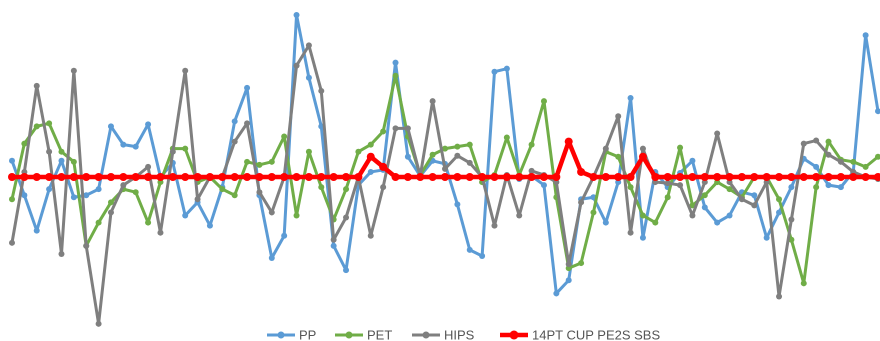 The width and height of the screenshot is (880, 341). Describe the element at coordinates (443, 334) in the screenshot. I see `legend-item: HIPS` at that location.